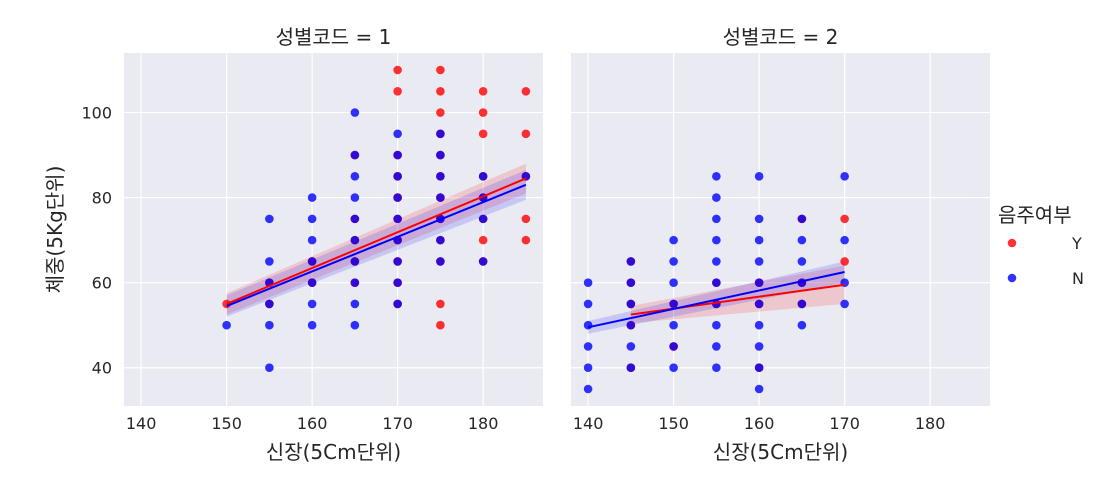 This screenshot has width=1118, height=504. What do you see at coordinates (334, 37) in the screenshot?
I see `panel-title: 성별코드 = 1` at bounding box center [334, 37].